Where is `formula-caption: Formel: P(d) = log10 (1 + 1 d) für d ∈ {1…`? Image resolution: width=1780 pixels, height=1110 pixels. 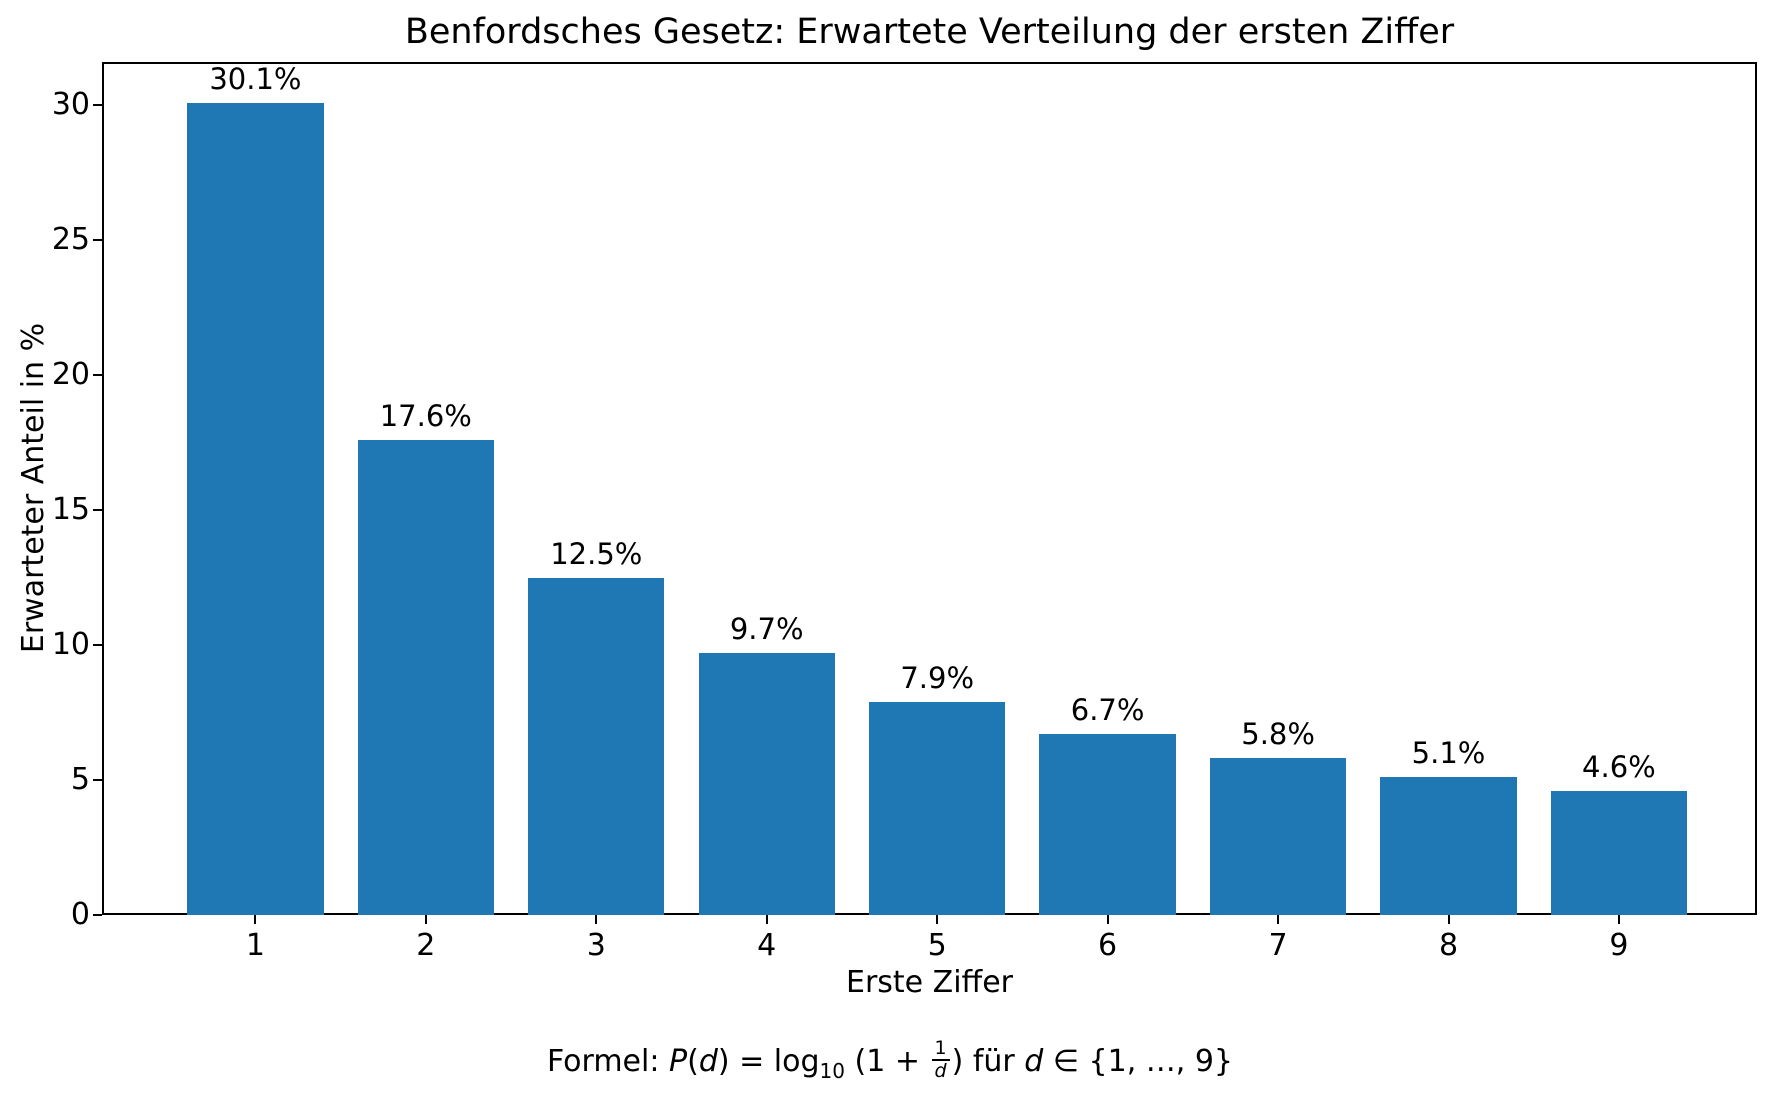
formula-caption: Formel: P(d) = log10 (1 + 1 d) für d ∈ {1… is located at coordinates (890, 1065).